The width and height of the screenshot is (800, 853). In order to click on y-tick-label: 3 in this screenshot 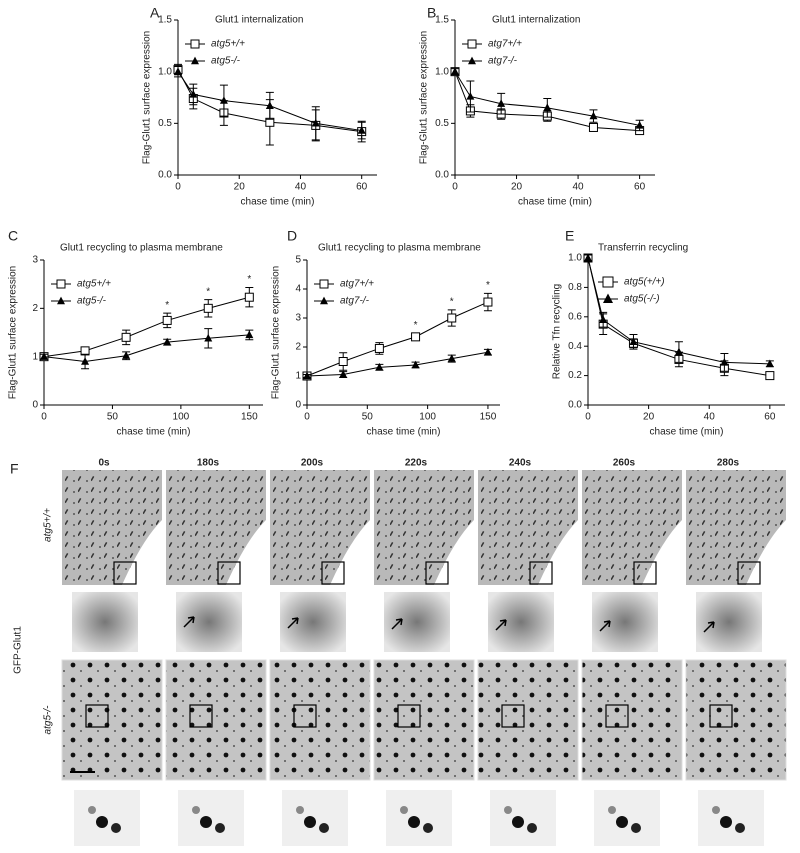, I will do `click(298, 318)`.